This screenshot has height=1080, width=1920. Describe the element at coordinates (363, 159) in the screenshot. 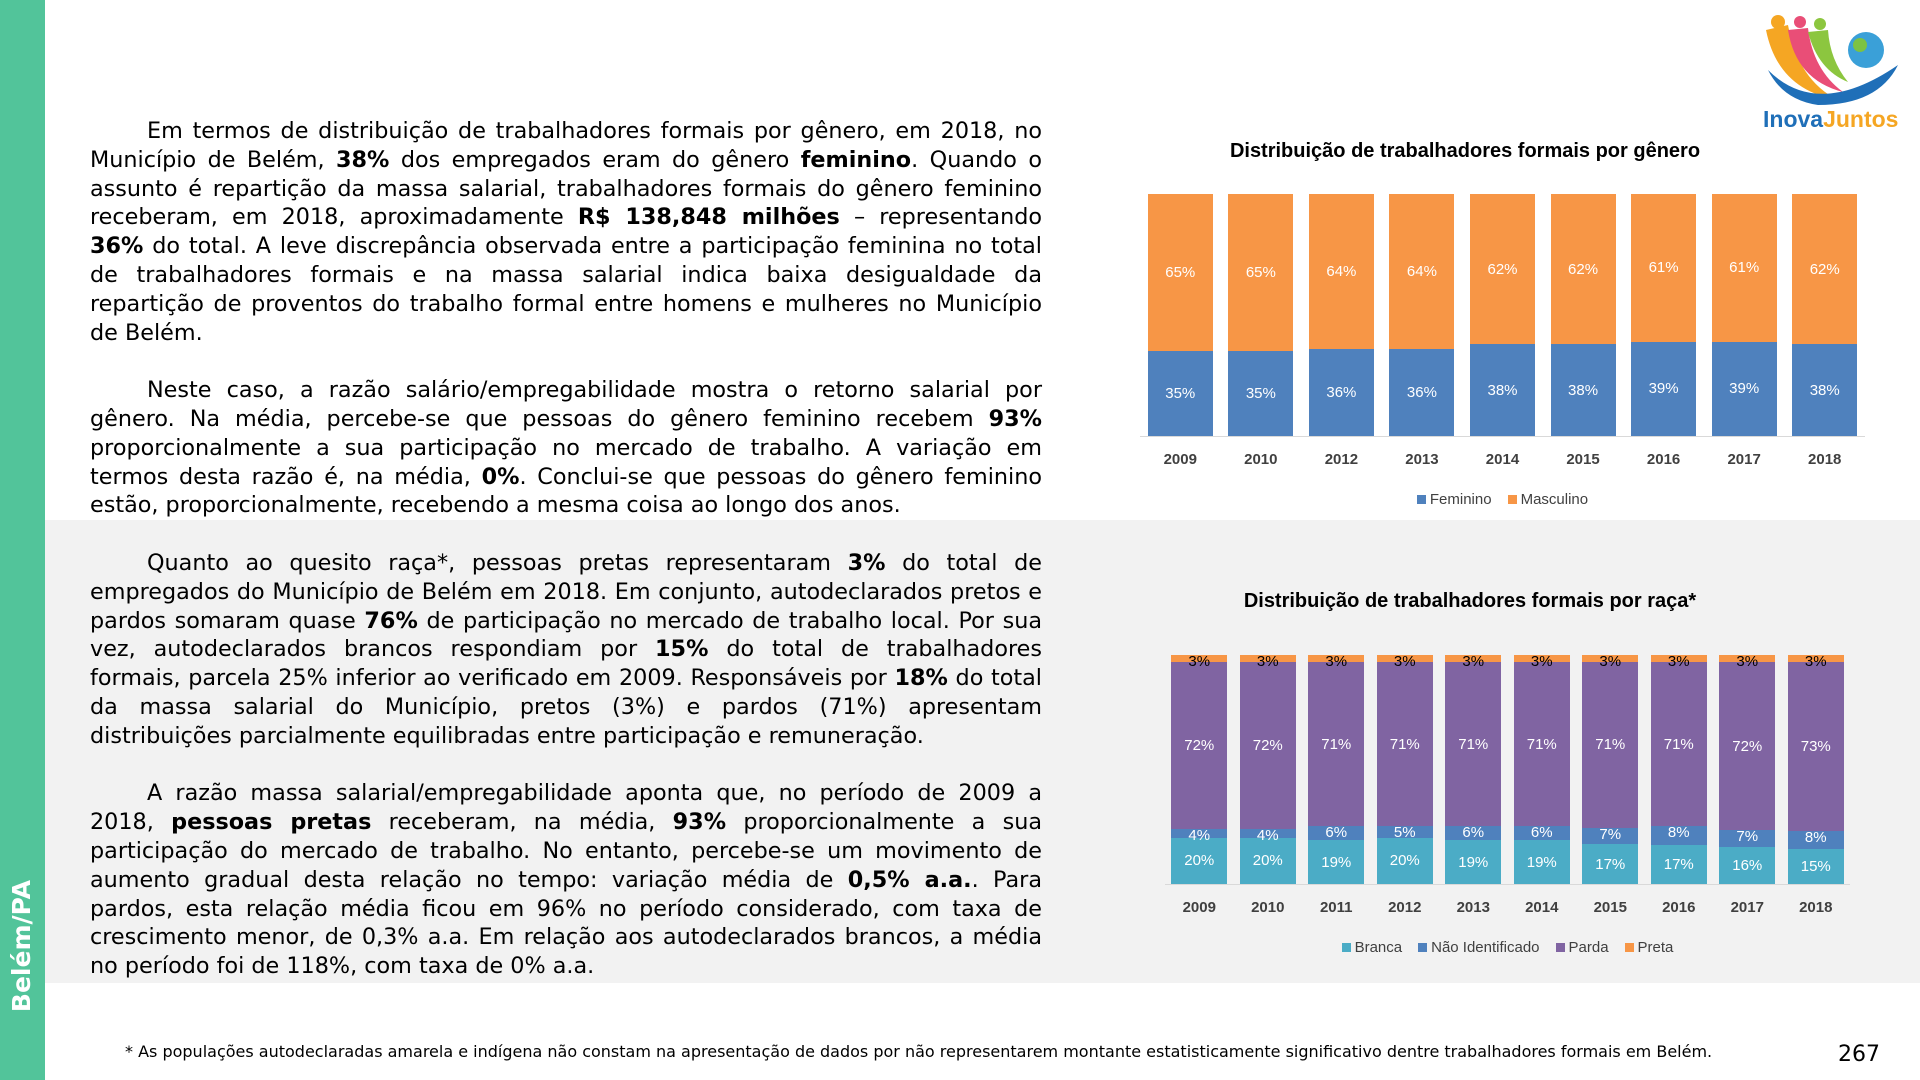

I see `highlight-text: 38%` at that location.